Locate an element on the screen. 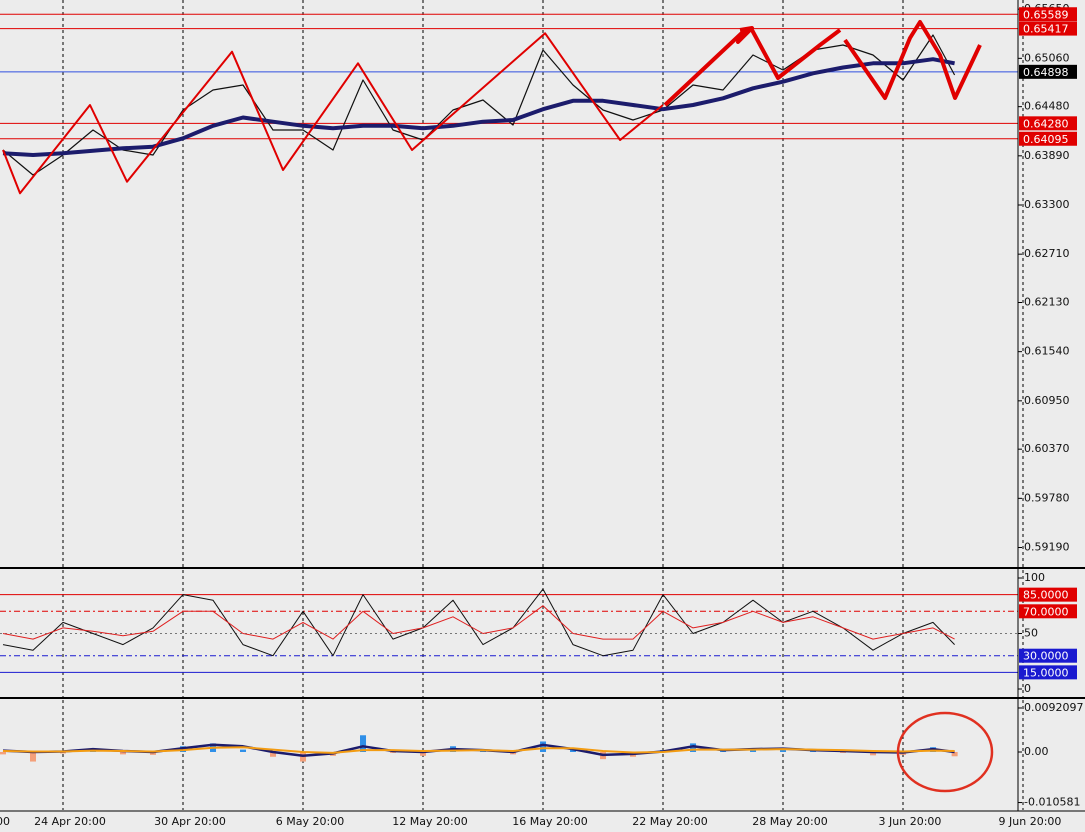 This screenshot has width=1085, height=832. highlight-circle is located at coordinates (945, 752).